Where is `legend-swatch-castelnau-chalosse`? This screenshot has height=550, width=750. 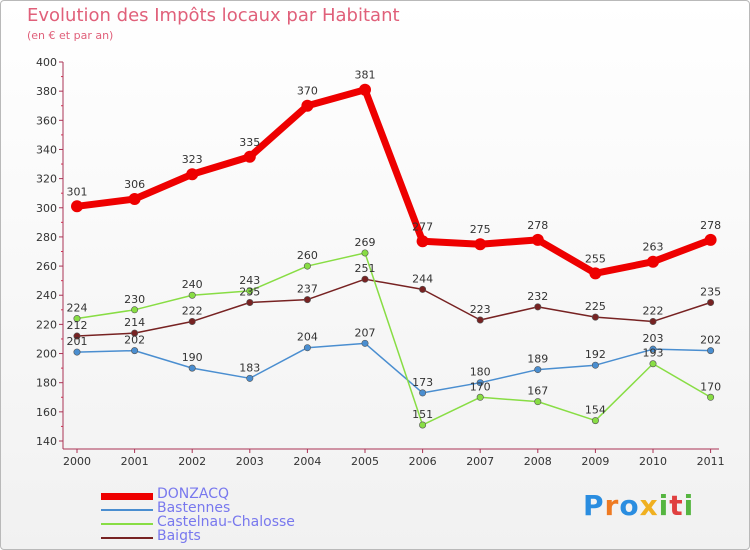 legend-swatch-castelnau-chalosse is located at coordinates (127, 524).